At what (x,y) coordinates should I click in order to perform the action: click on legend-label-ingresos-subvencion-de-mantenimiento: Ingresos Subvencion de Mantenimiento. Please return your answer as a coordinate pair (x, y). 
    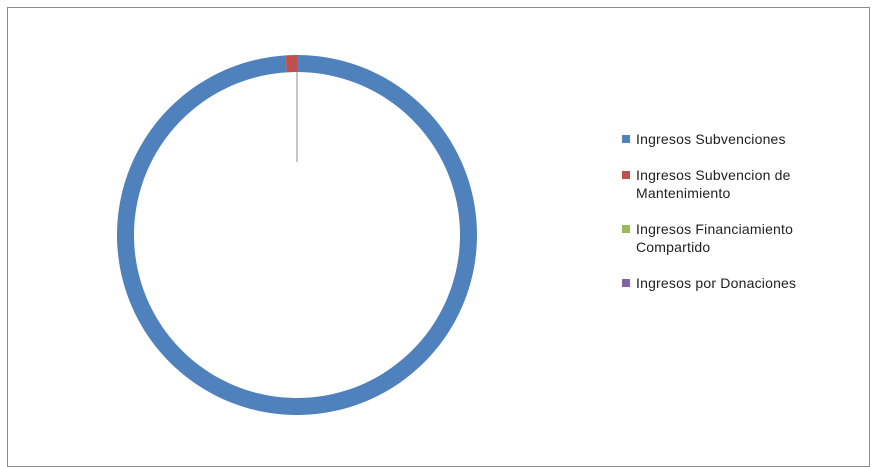
    Looking at the image, I should click on (713, 184).